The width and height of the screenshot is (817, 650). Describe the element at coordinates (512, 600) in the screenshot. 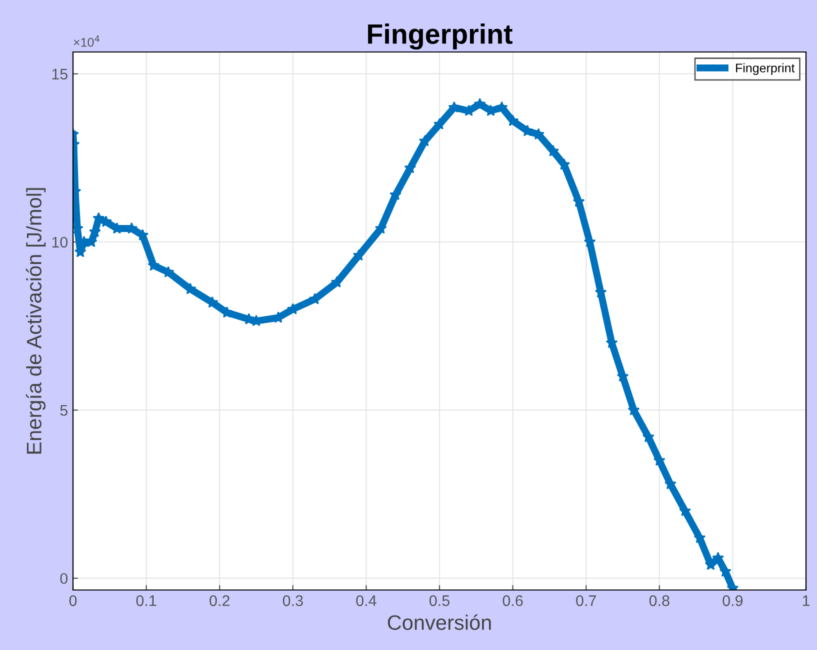

I see `x-tick-label: 0.6` at that location.